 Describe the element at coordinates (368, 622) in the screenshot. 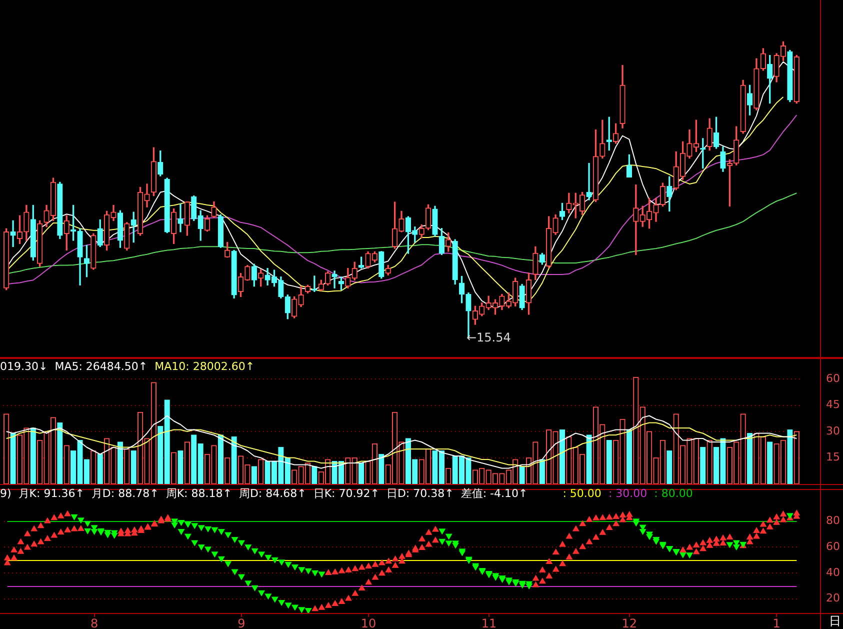

I see `x-tick-label: 10` at that location.